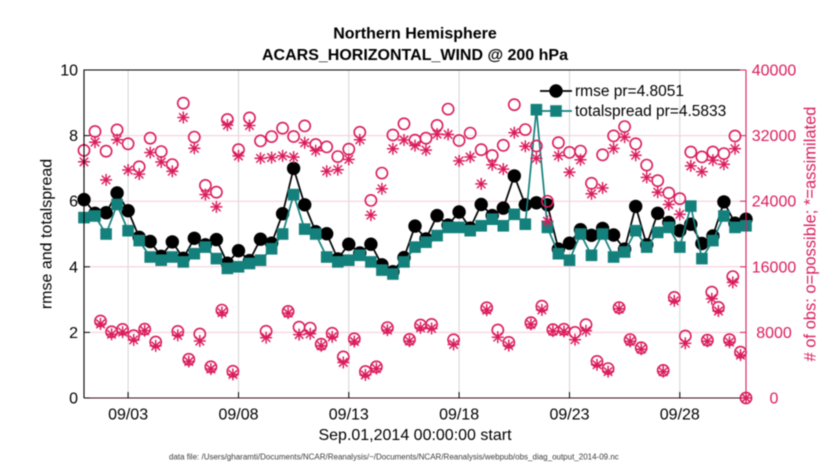 Image resolution: width=830 pixels, height=475 pixels. I want to click on svg-text: Sep.01,2014 00:00:00 start, so click(415, 435).